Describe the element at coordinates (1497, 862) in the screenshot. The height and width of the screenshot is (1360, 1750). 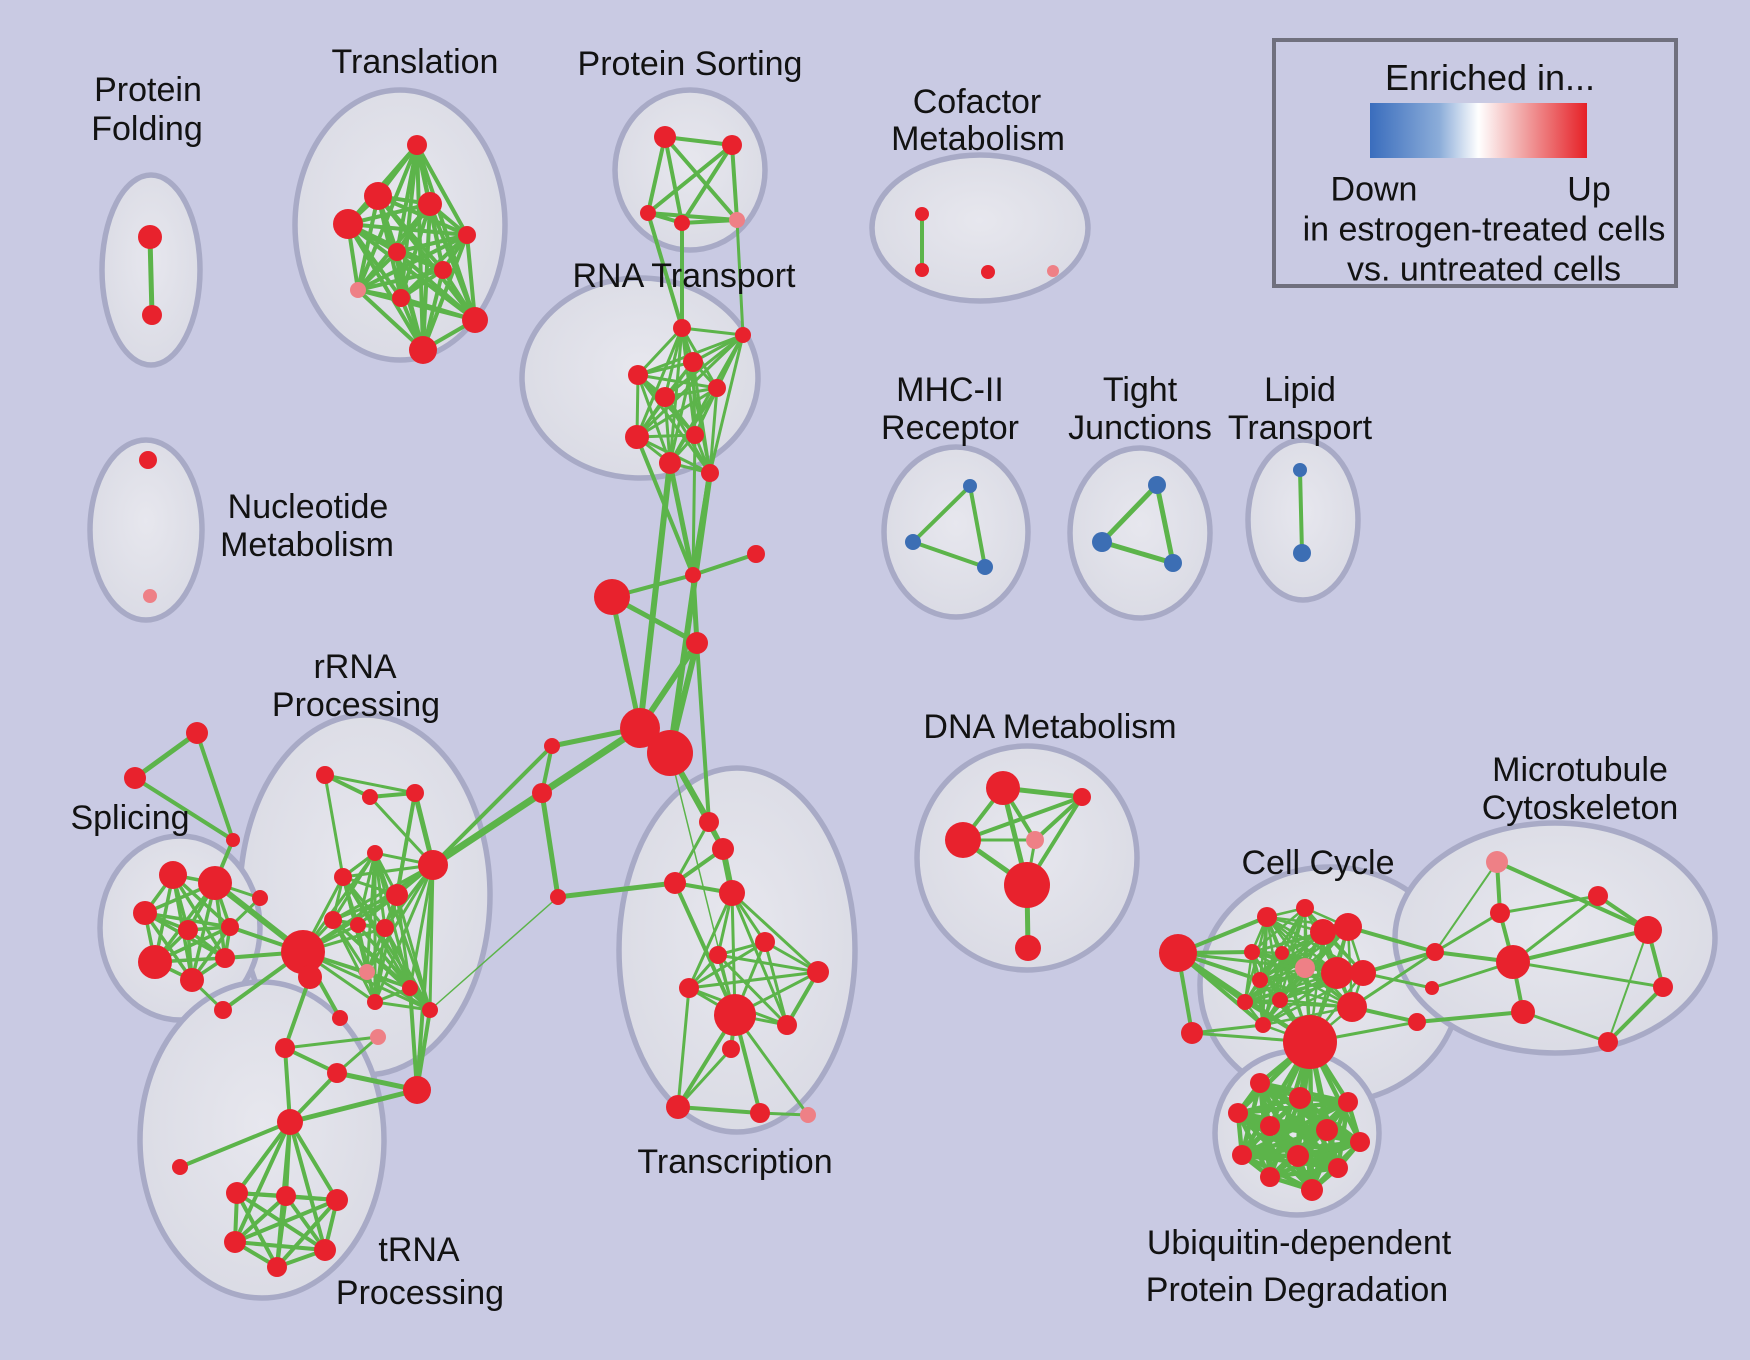
I see `node-mtp` at that location.